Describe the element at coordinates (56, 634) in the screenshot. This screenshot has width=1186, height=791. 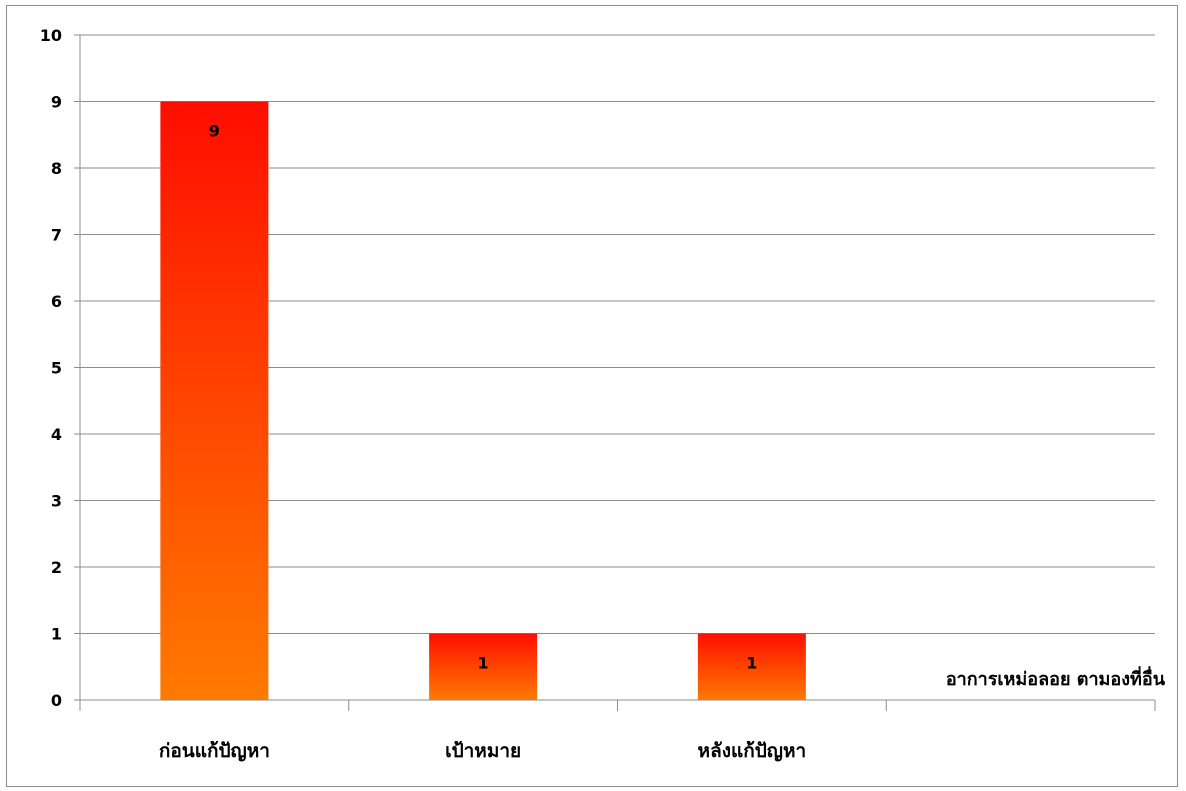
I see `y-tick-label: 1` at that location.